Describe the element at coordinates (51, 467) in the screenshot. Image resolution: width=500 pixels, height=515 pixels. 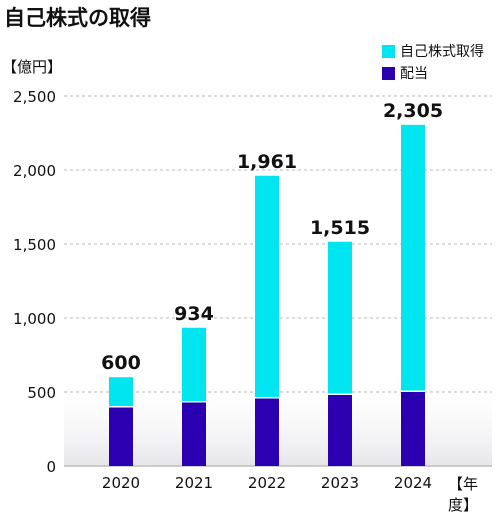
I see `y-tick-label: 0` at that location.